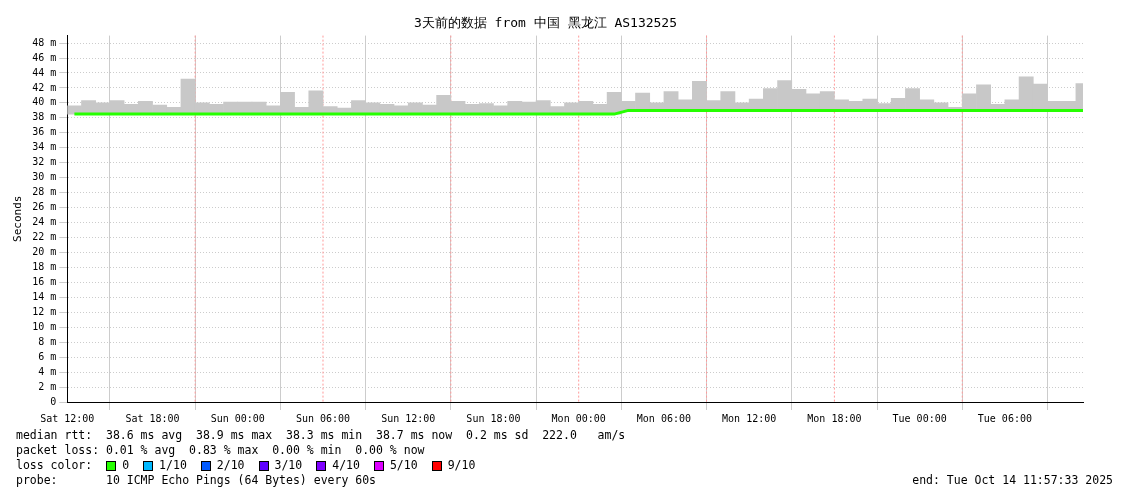  Describe the element at coordinates (230, 465) in the screenshot. I see `legend-label: 2/10` at that location.